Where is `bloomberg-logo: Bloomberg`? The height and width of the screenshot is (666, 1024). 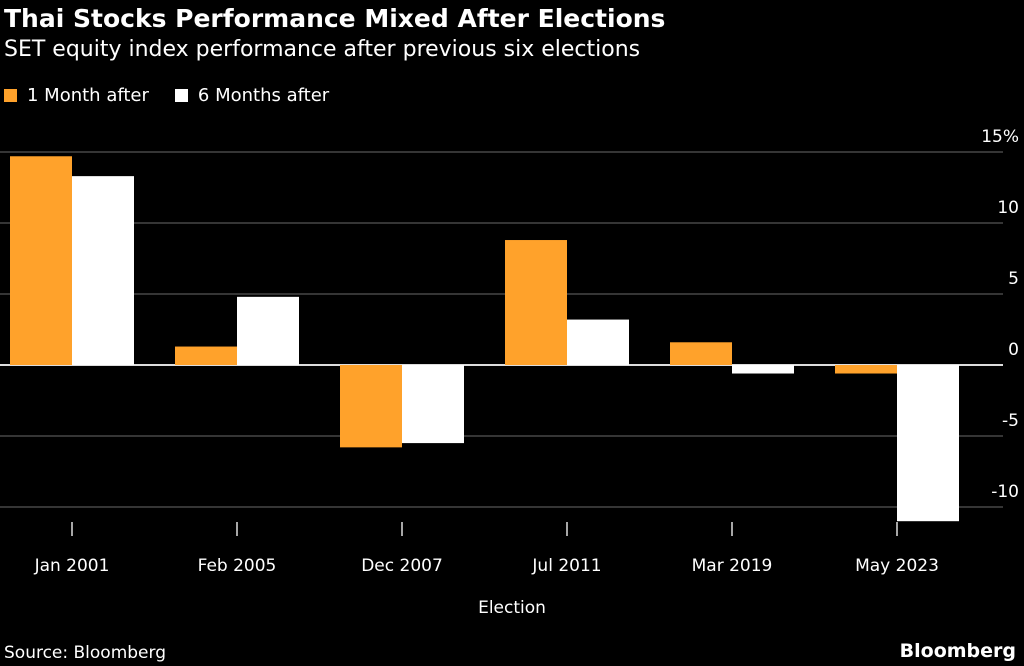
bloomberg-logo: Bloomberg is located at coordinates (957, 651).